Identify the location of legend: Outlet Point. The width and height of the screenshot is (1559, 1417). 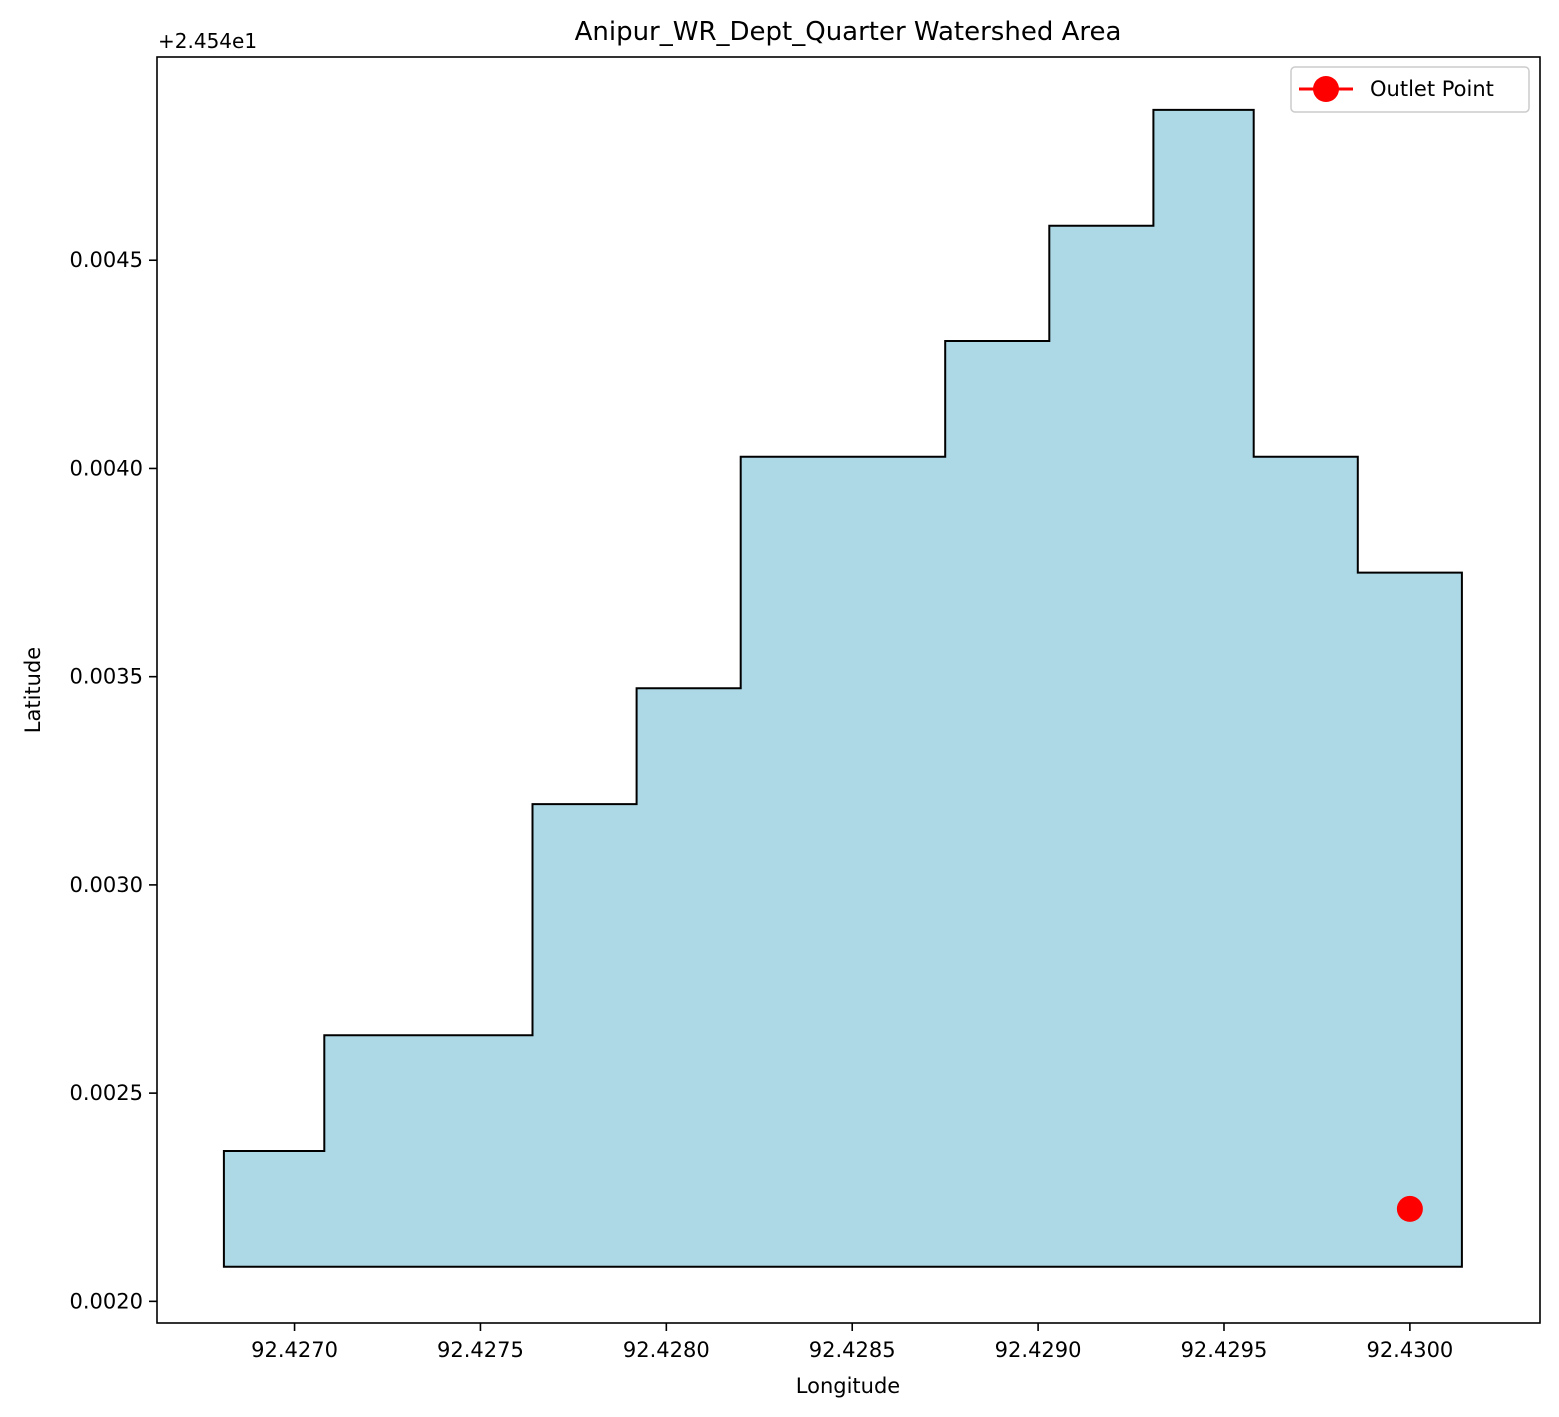
(1410, 89).